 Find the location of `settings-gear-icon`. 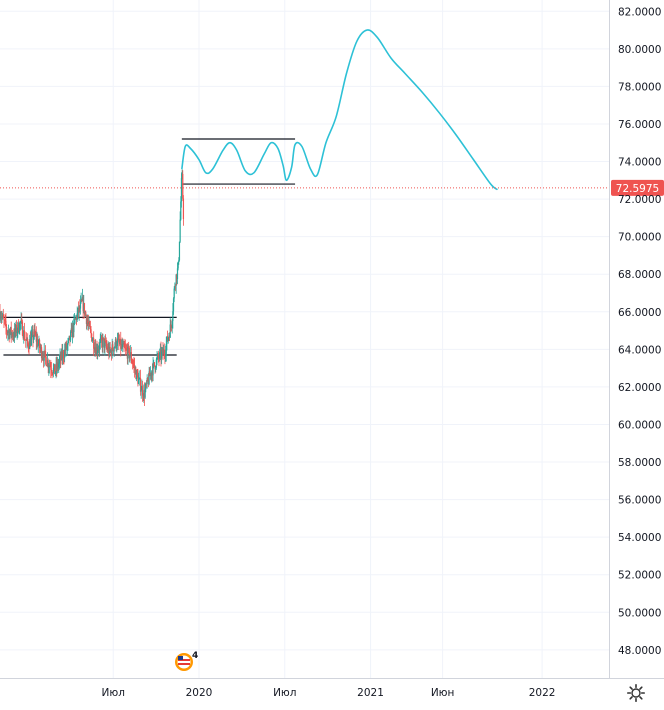

settings-gear-icon is located at coordinates (636, 693).